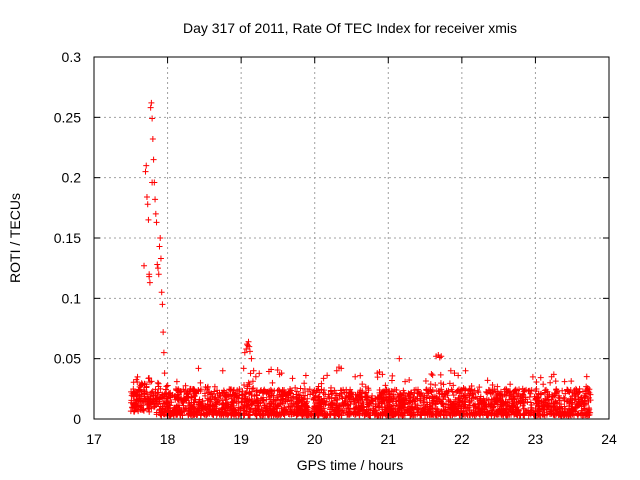 The image size is (640, 480). I want to click on x-tick-label: 17, so click(94, 439).